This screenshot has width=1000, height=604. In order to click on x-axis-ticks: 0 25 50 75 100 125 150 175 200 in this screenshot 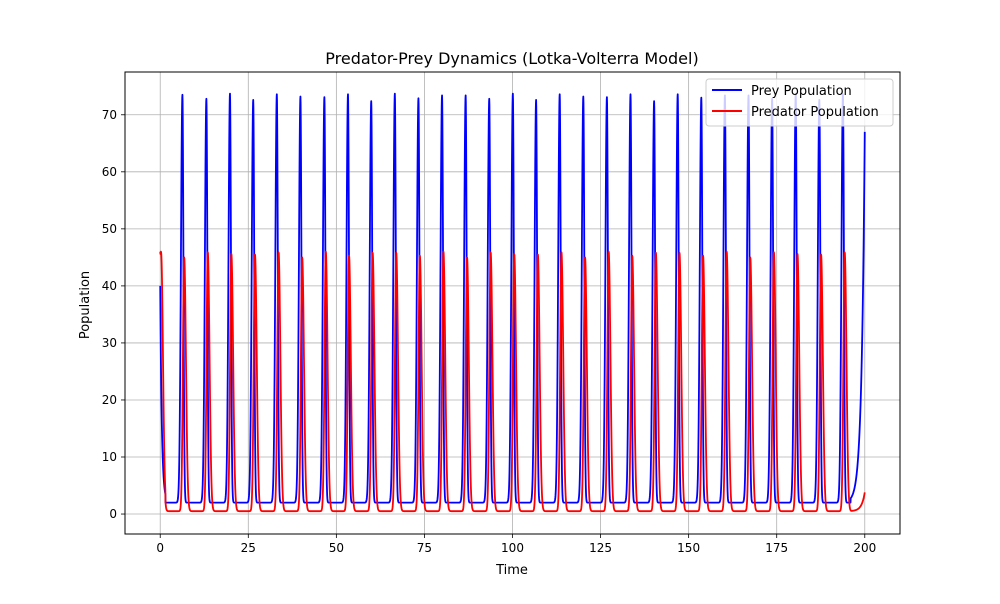, I will do `click(516, 544)`.